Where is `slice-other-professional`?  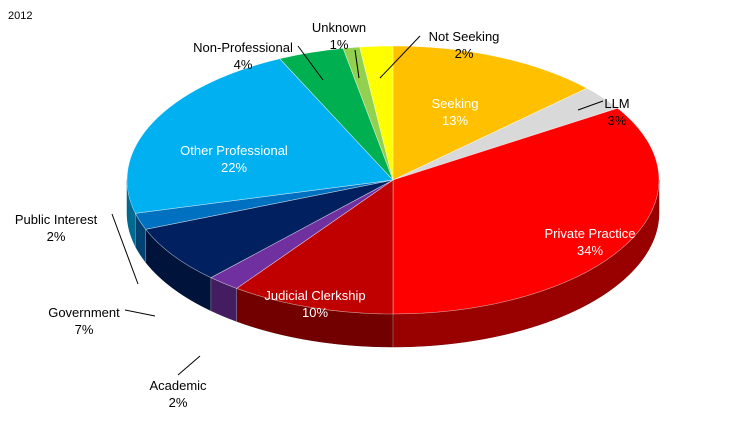
slice-other-professional is located at coordinates (260, 136).